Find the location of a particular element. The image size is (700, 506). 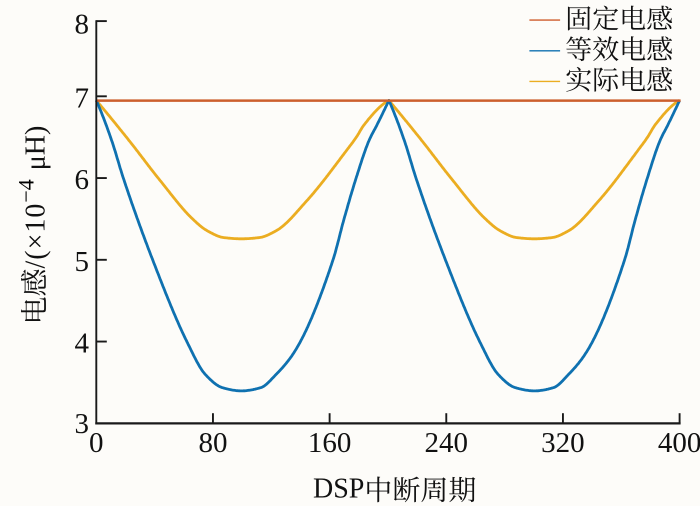

svg-text: 3 is located at coordinates (82, 424).